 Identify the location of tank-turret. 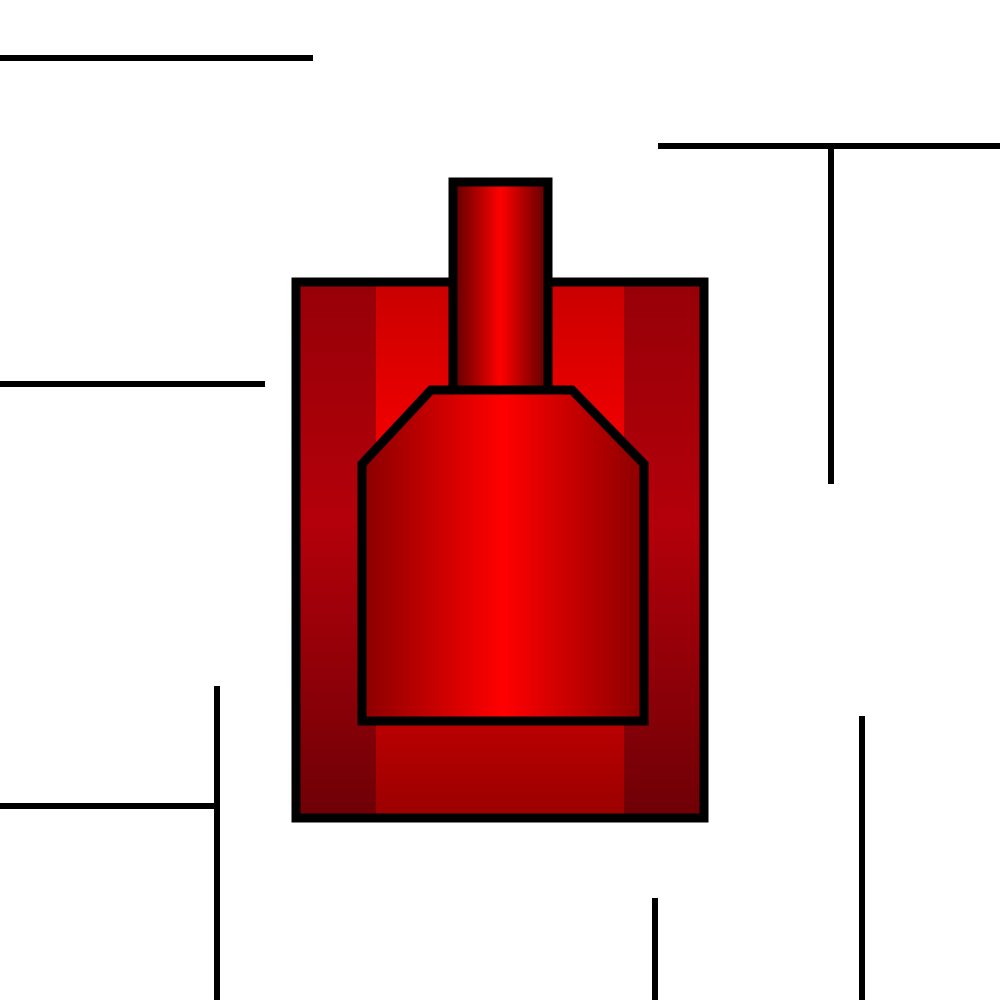
(503, 555).